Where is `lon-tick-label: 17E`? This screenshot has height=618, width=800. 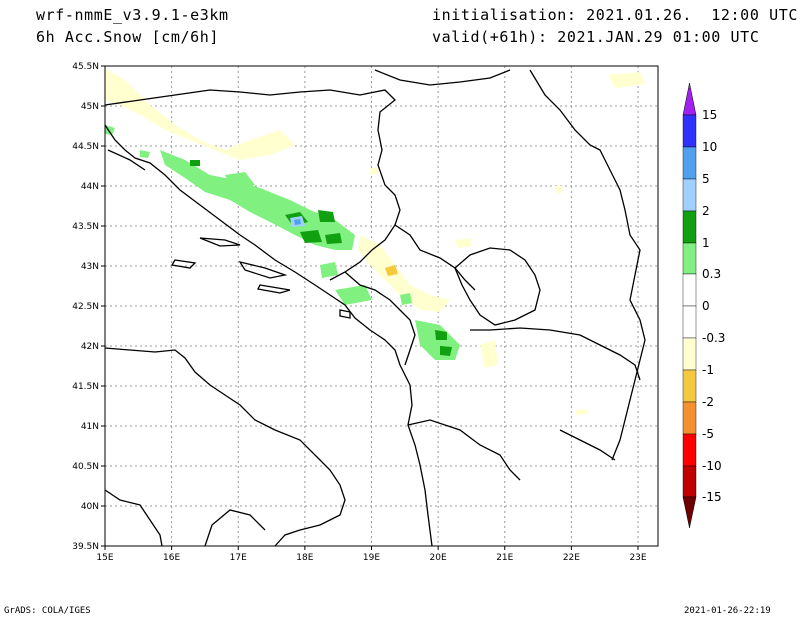 lon-tick-label: 17E is located at coordinates (238, 558).